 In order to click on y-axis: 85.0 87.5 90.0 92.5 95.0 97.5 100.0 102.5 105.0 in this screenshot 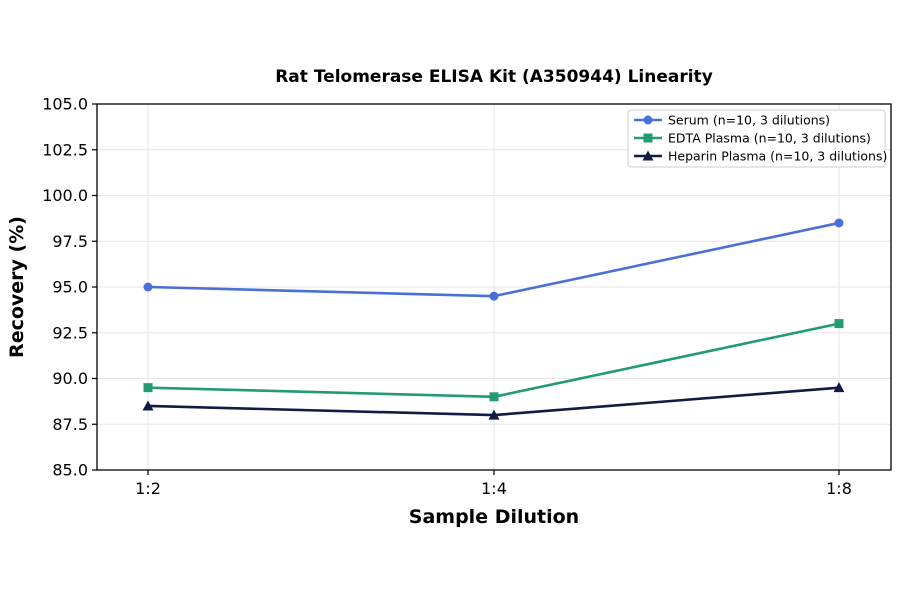, I will do `click(69, 287)`.